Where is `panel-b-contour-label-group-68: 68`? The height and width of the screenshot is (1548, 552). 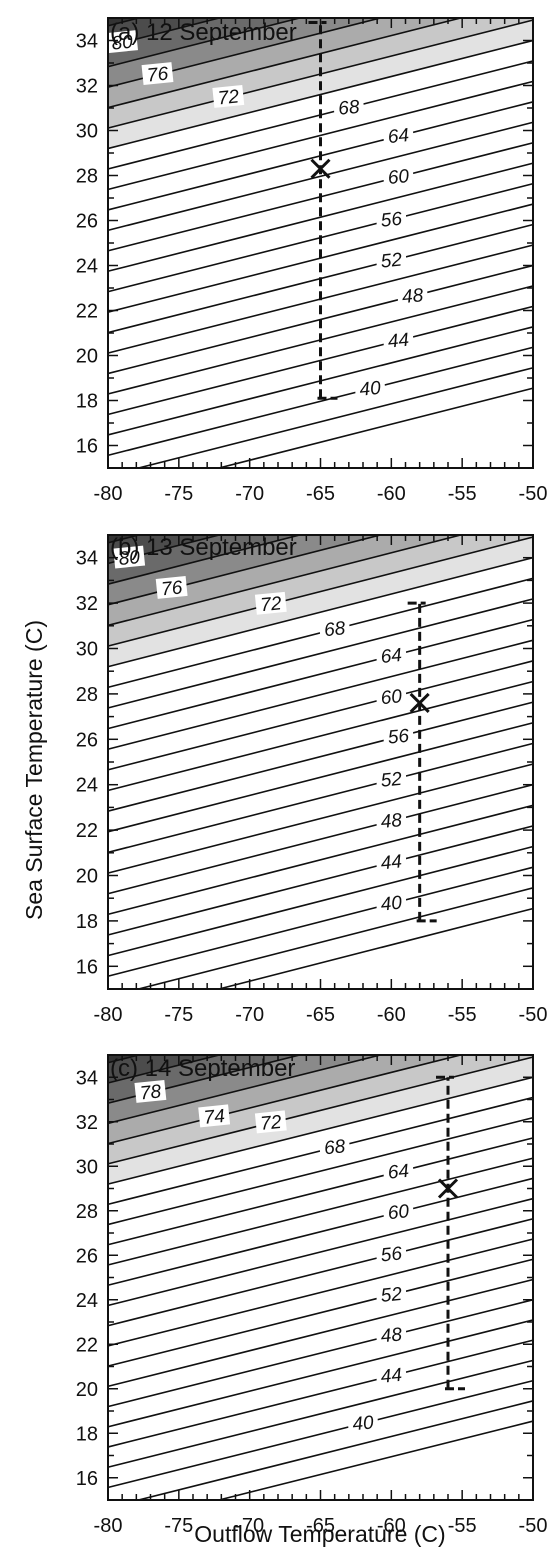 panel-b-contour-label-group-68: 68 is located at coordinates (334, 628).